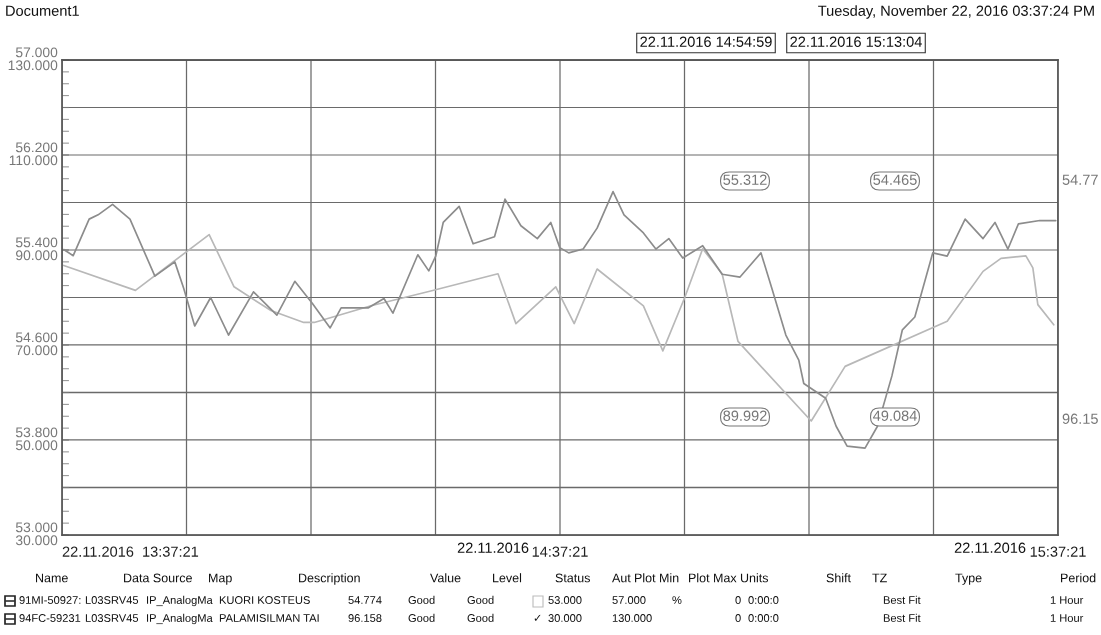 This screenshot has height=635, width=1101. I want to click on y2-tick-label: 90.000, so click(37, 255).